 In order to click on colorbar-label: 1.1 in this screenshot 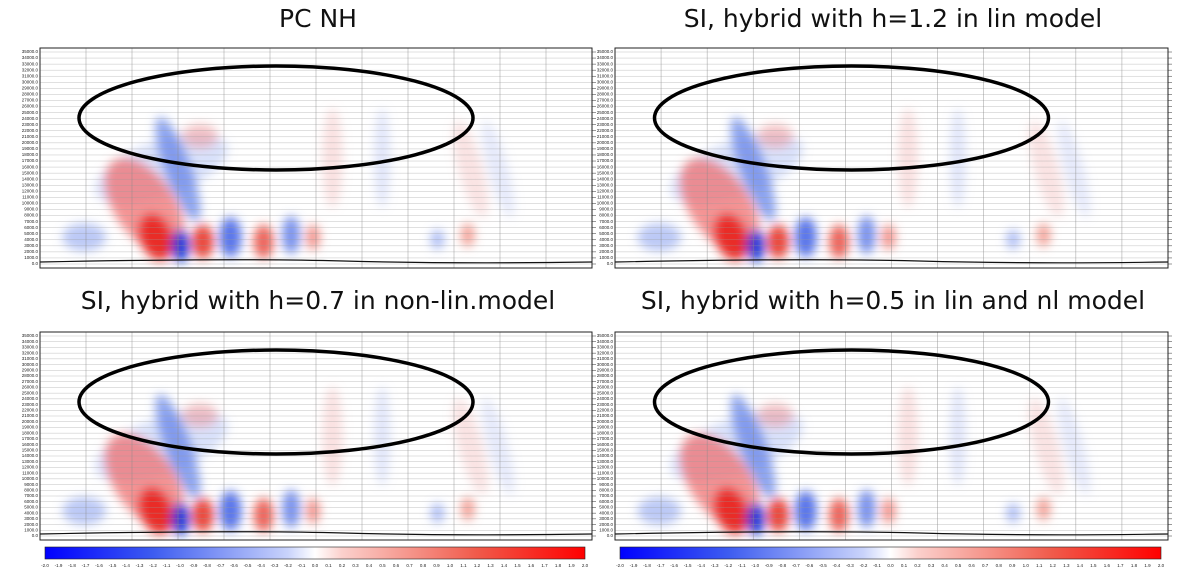, I will do `click(463, 565)`.